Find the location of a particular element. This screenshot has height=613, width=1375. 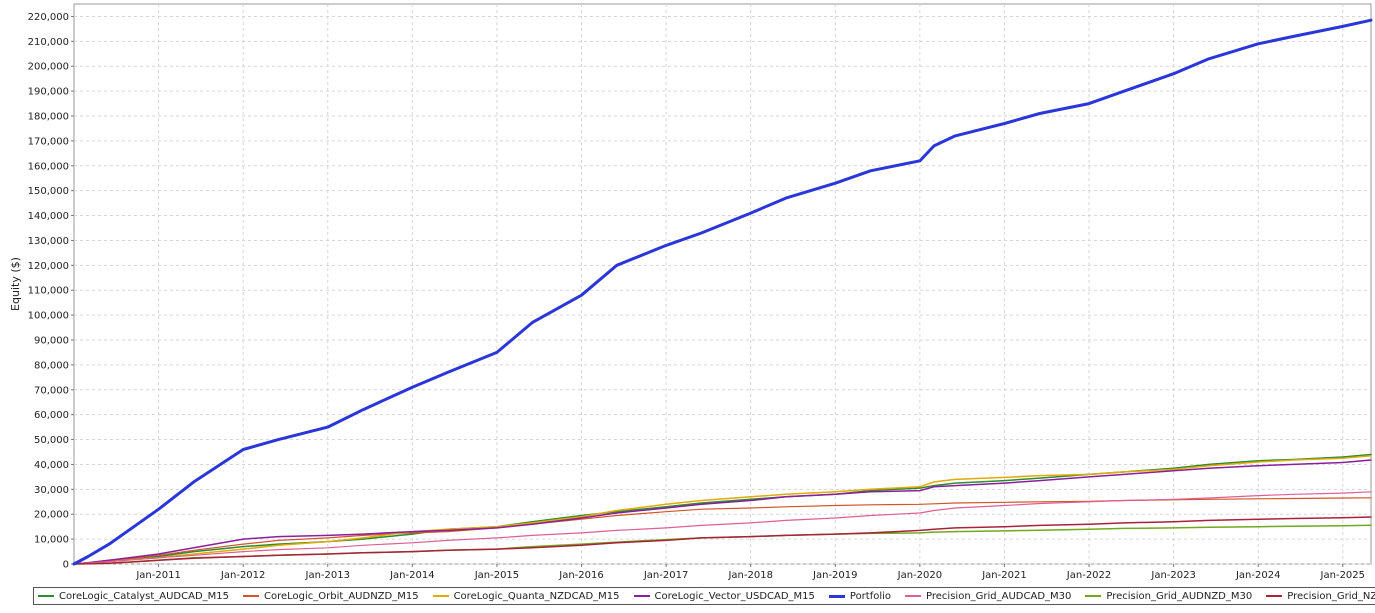

x-tick-label: Jan-2023 is located at coordinates (1172, 575).